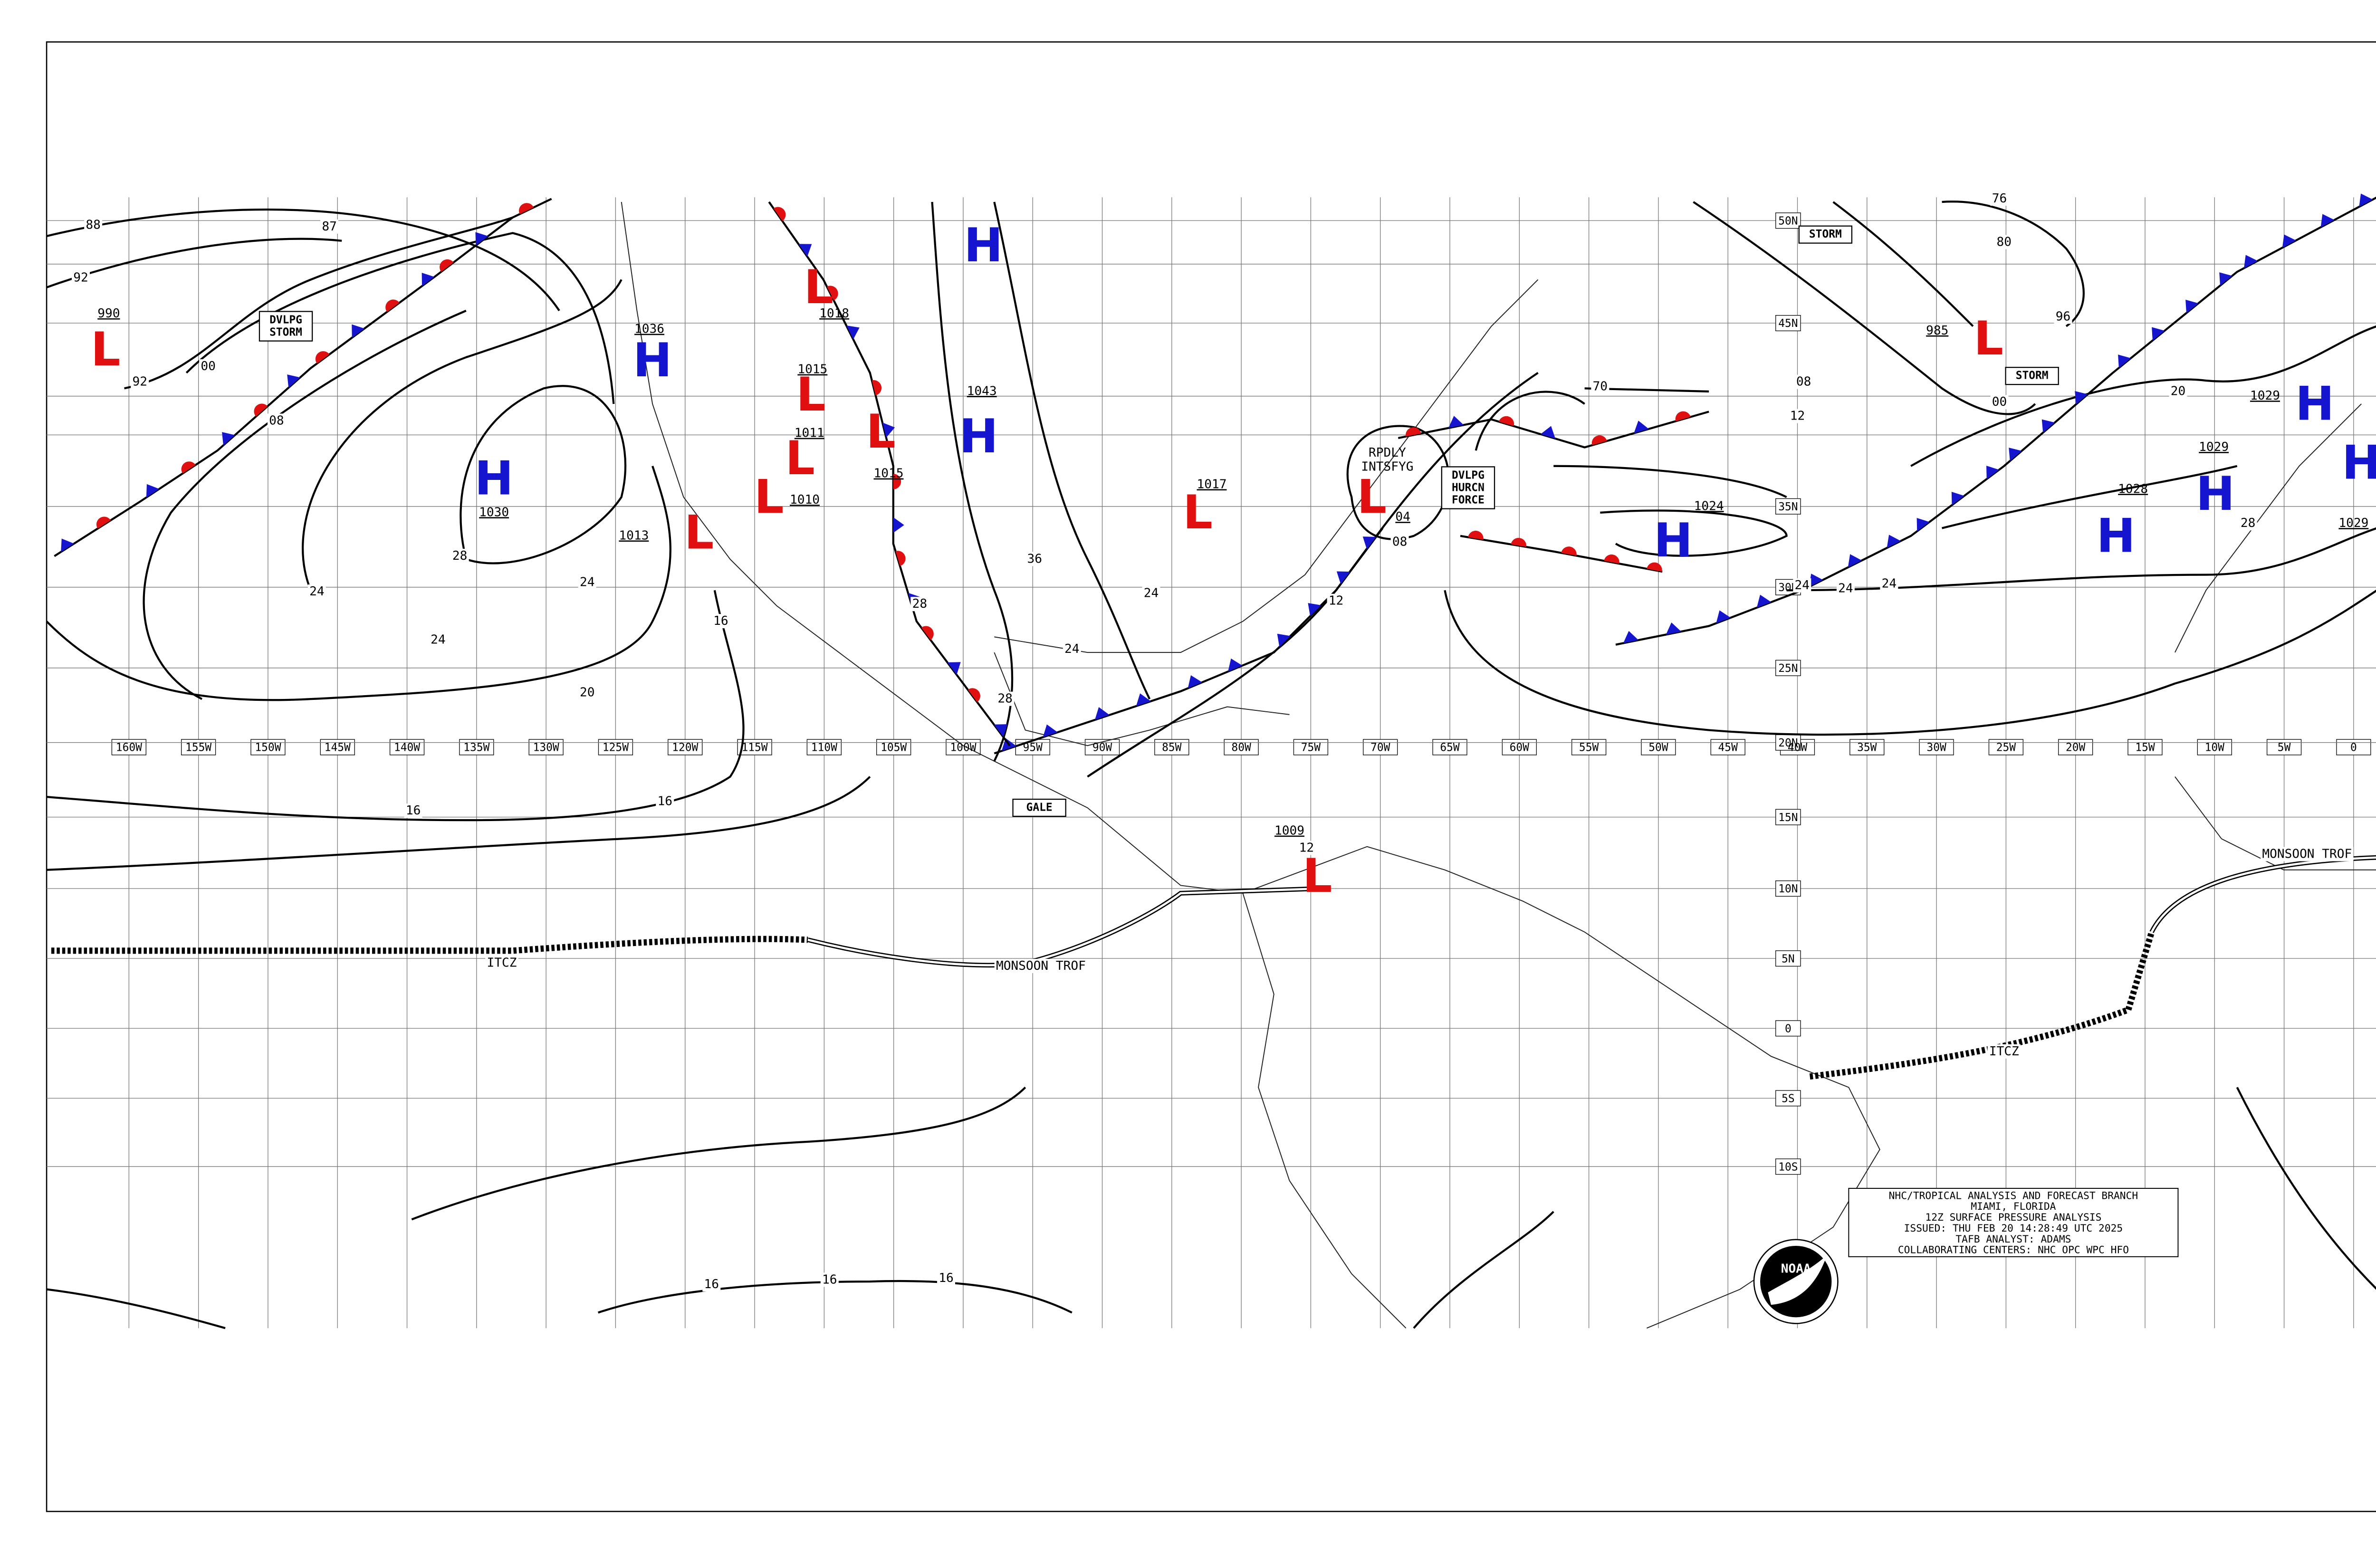 The image size is (2376, 1568). What do you see at coordinates (634, 535) in the screenshot?
I see `low-pressure: 1013` at bounding box center [634, 535].